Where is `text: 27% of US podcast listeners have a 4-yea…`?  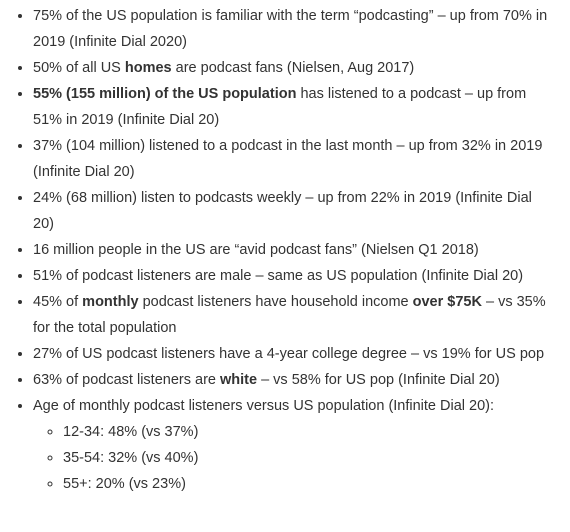
text: 27% of US podcast listeners have a 4-yea… is located at coordinates (289, 354).